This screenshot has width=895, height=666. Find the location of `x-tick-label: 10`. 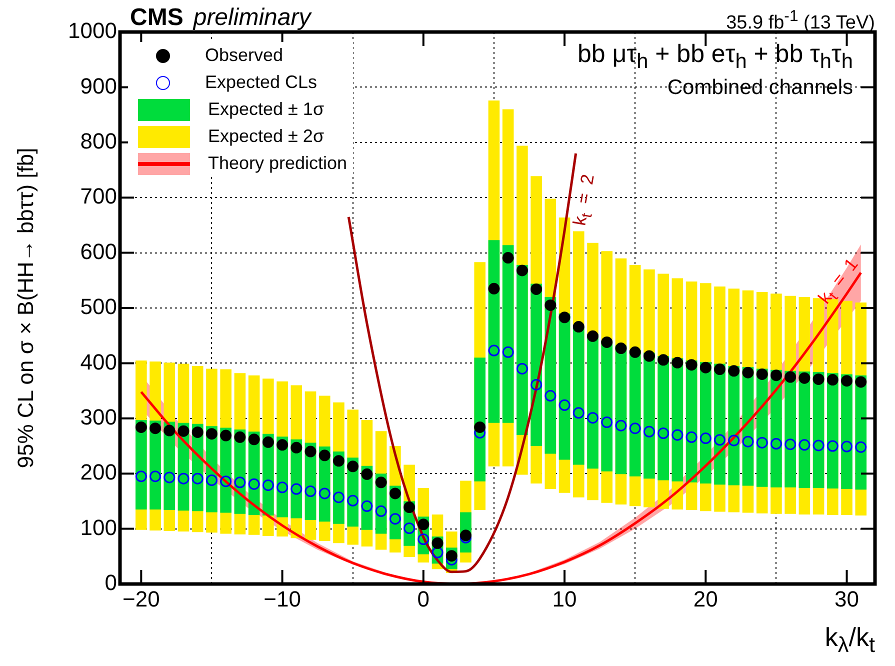

x-tick-label: 10 is located at coordinates (564, 599).